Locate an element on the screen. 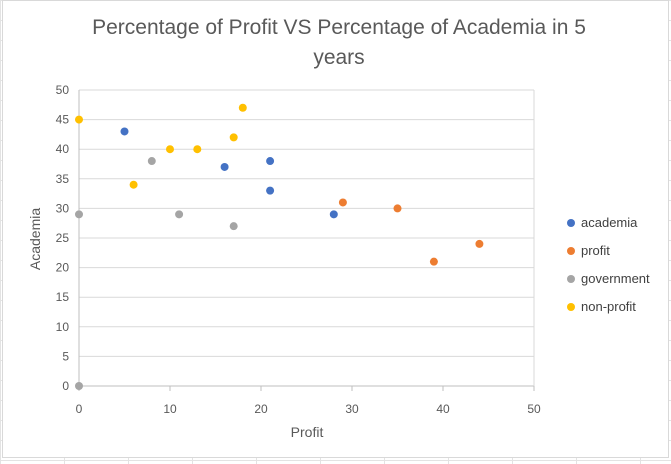 The height and width of the screenshot is (464, 671). x-tick-label: 10 is located at coordinates (170, 409).